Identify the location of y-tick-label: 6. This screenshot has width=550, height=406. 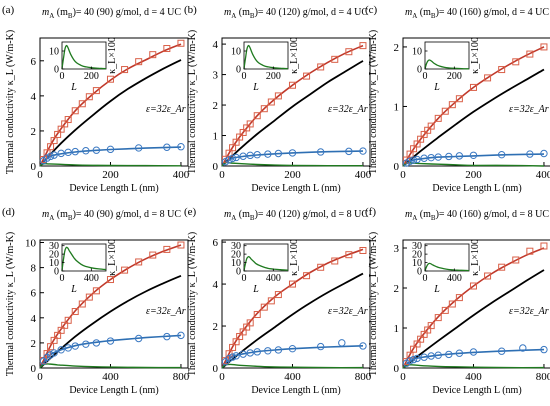
(34, 294).